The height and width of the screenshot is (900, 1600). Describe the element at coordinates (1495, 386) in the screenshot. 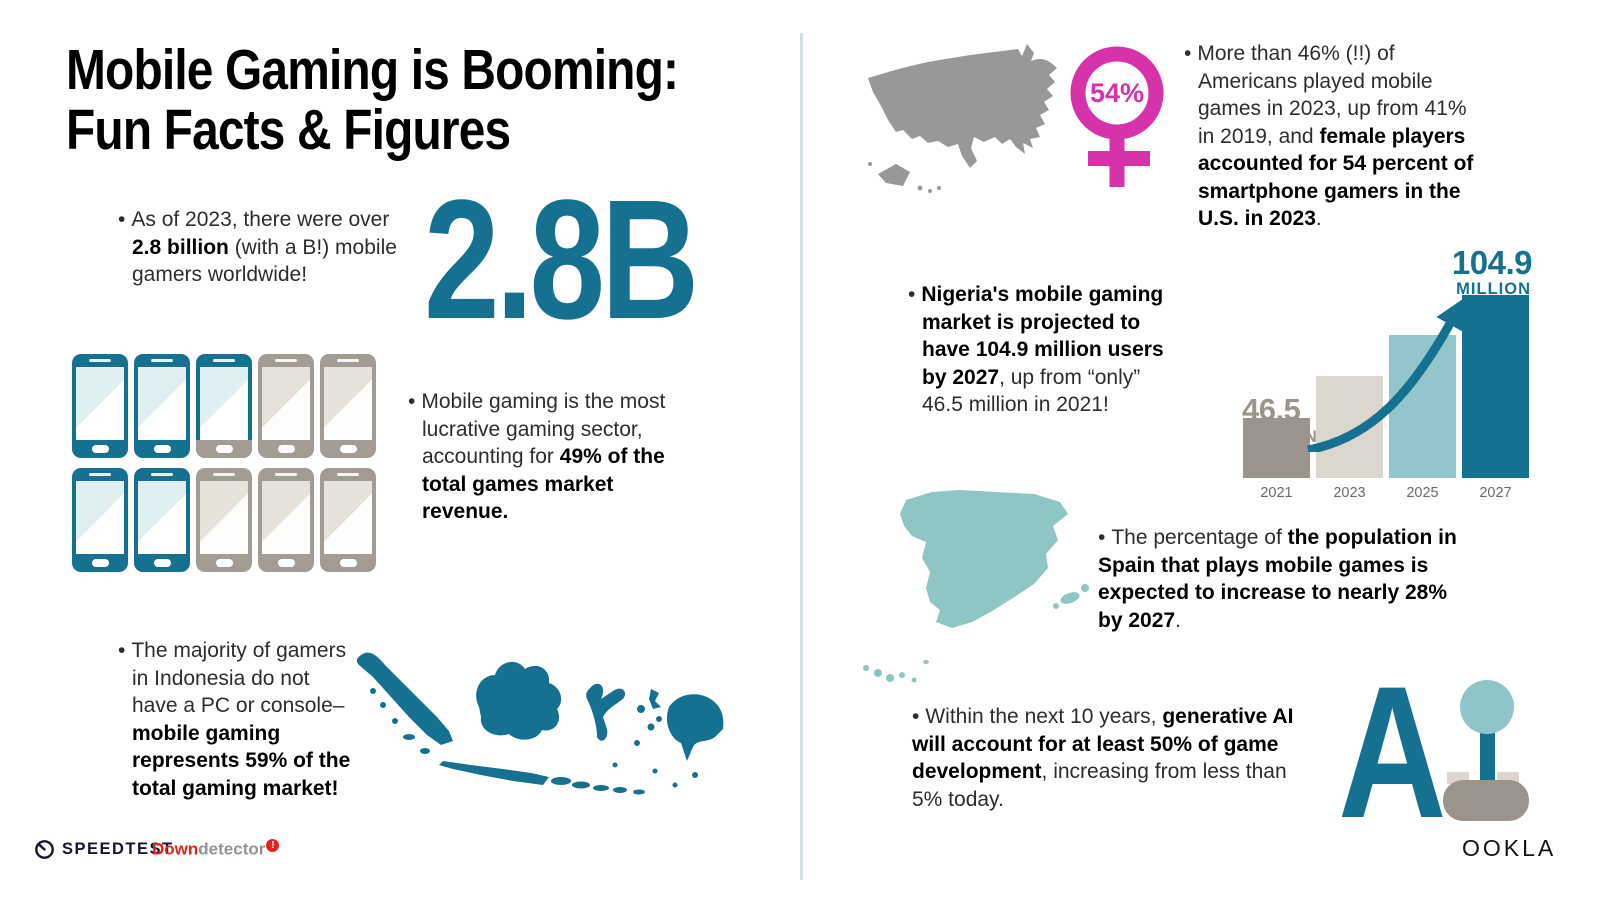

I see `chart-bar-2027` at that location.